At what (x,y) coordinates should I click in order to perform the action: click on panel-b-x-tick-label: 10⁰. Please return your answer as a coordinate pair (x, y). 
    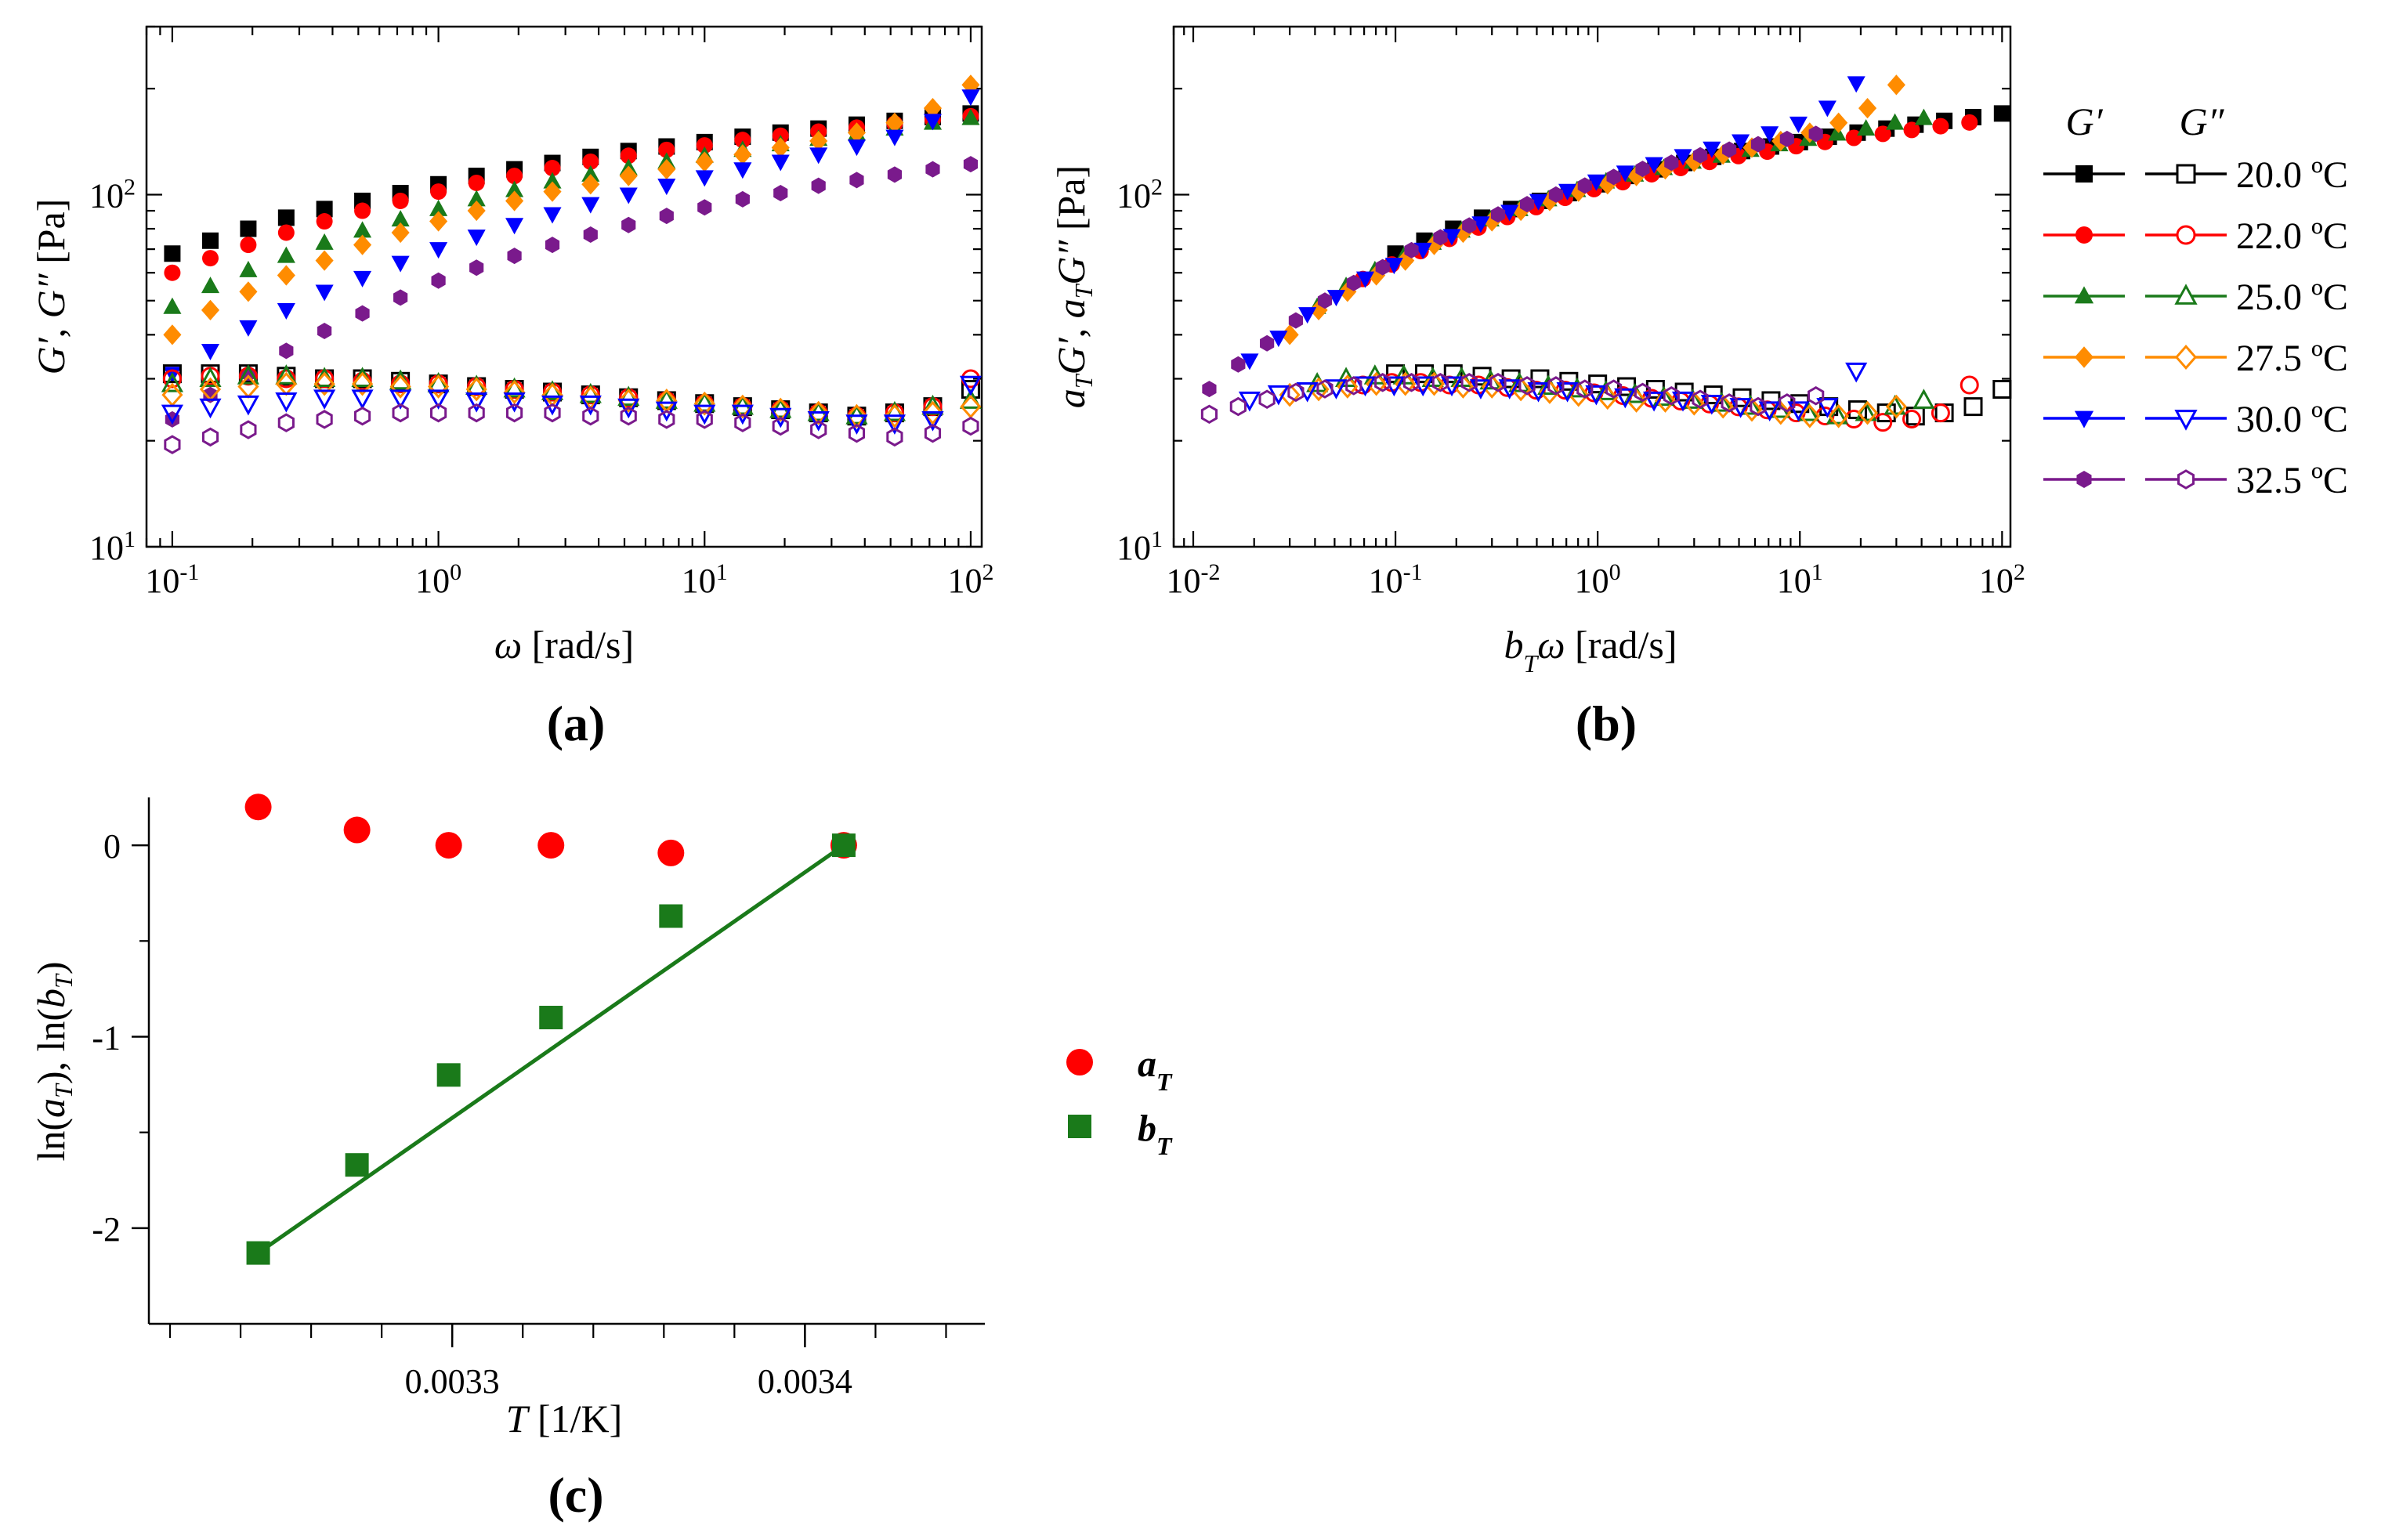
    Looking at the image, I should click on (1598, 580).